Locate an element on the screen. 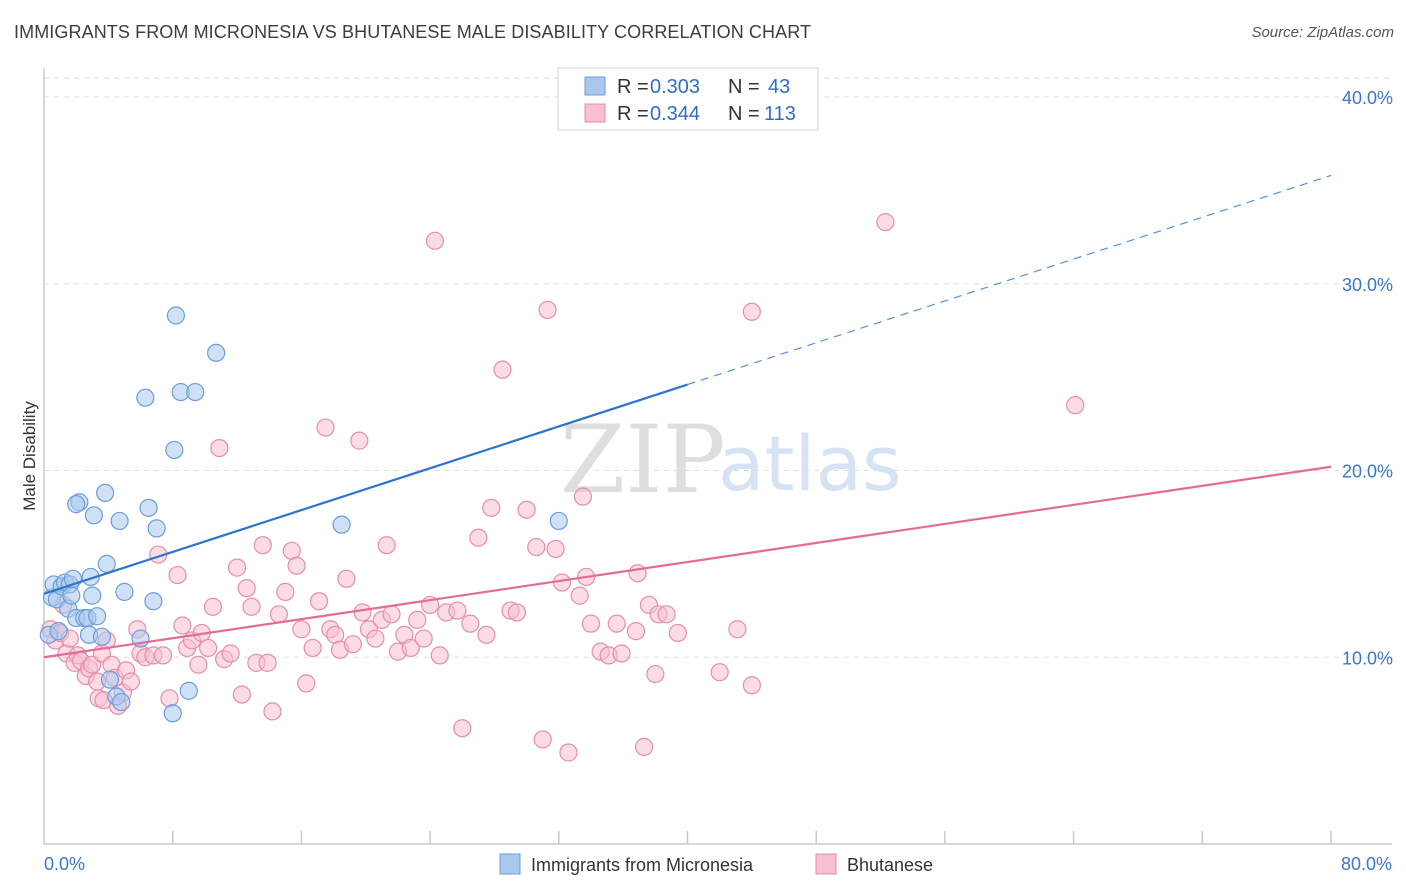 Image resolution: width=1406 pixels, height=892 pixels. legend-r-label-2: R = is located at coordinates (633, 114).